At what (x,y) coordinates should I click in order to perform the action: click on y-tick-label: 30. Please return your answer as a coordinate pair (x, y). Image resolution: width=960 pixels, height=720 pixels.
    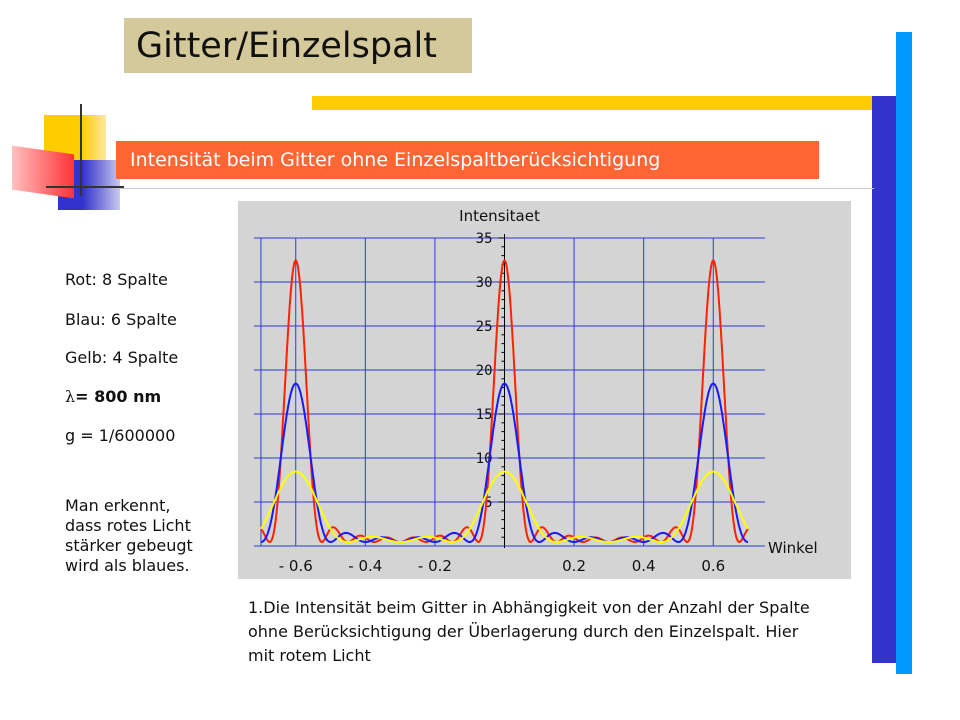
    Looking at the image, I should click on (484, 283).